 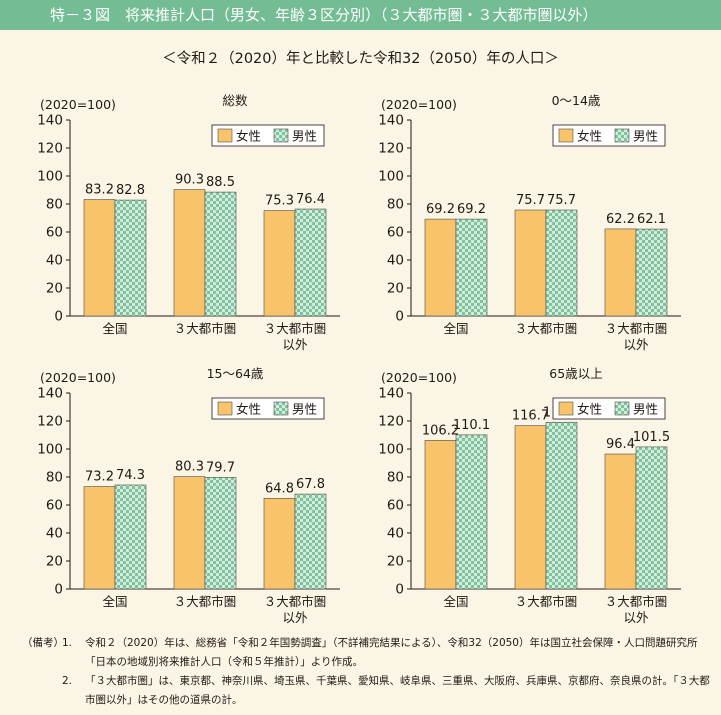 I want to click on data-label: 74.3, so click(x=130, y=475).